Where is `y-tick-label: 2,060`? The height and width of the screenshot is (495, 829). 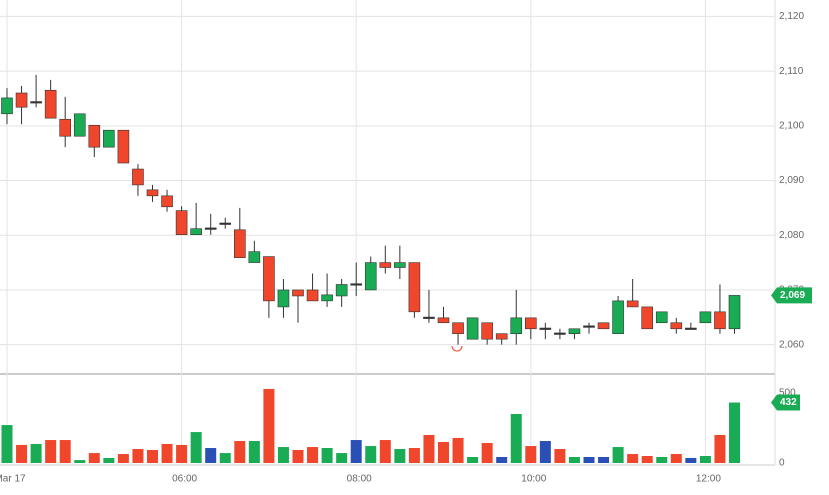
y-tick-label: 2,060 is located at coordinates (791, 344).